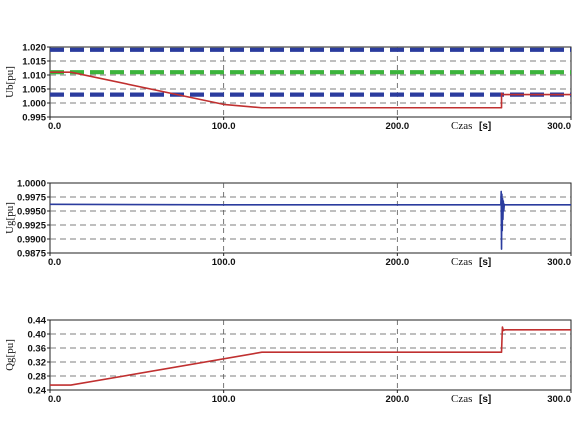  Describe the element at coordinates (31, 212) in the screenshot. I see `y-tick-label: 0.9950` at that location.